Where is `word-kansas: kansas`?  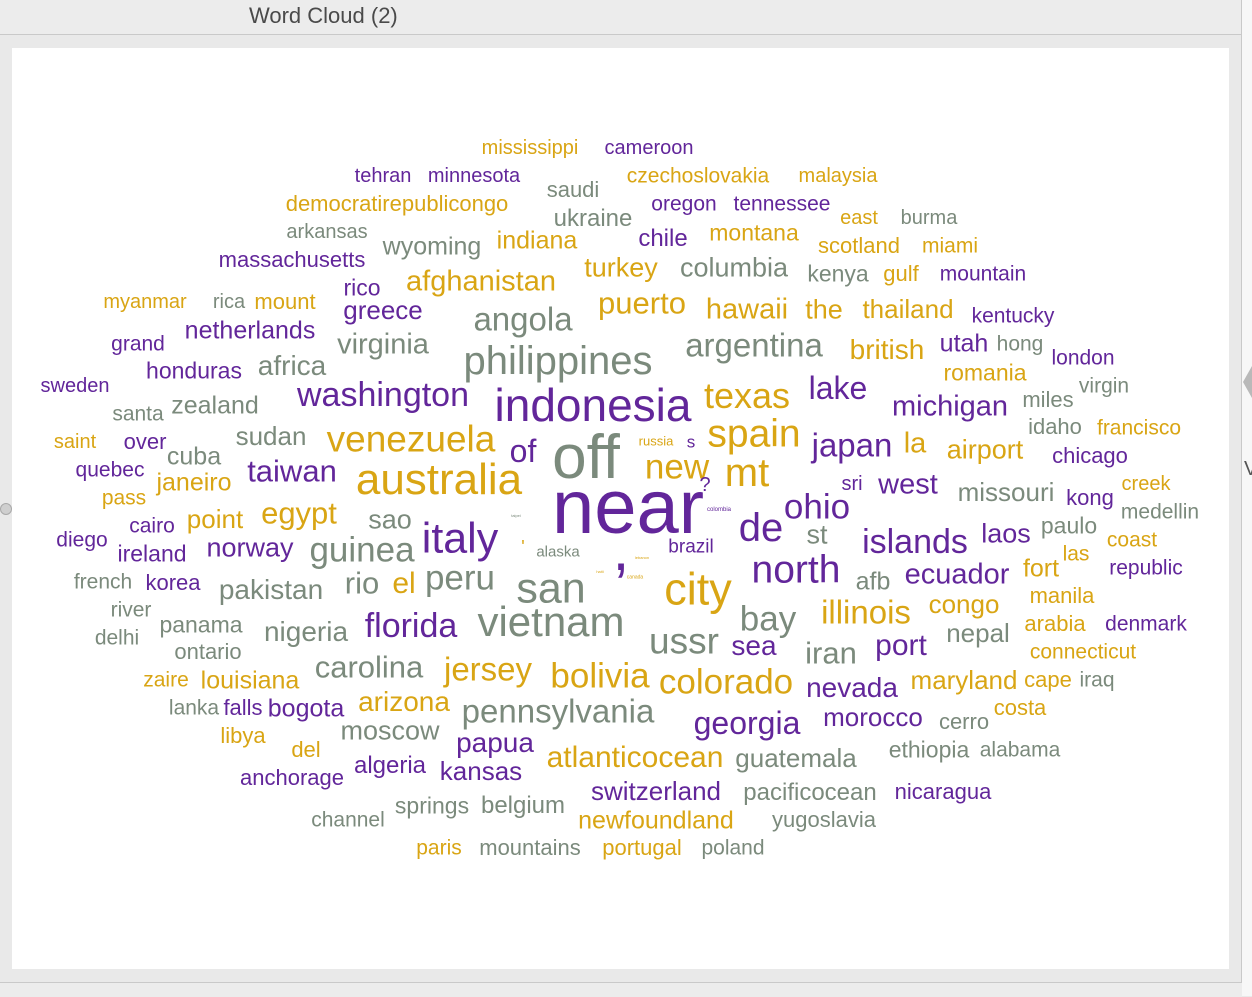
word-kansas: kansas is located at coordinates (481, 771).